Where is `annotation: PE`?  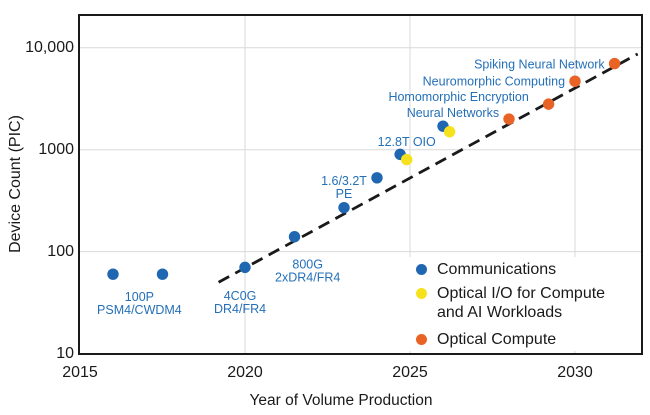 annotation: PE is located at coordinates (344, 194).